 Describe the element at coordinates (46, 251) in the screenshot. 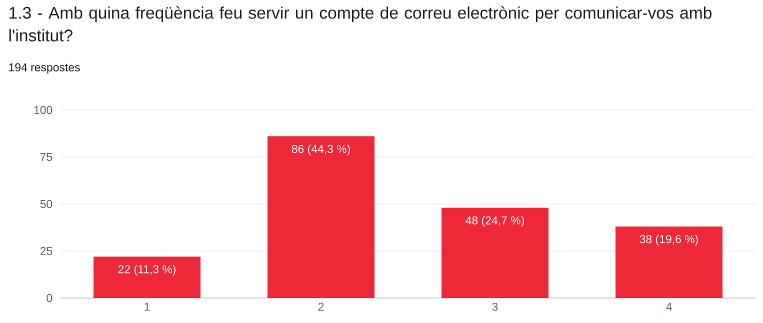

I see `y-tick-label: 25` at that location.